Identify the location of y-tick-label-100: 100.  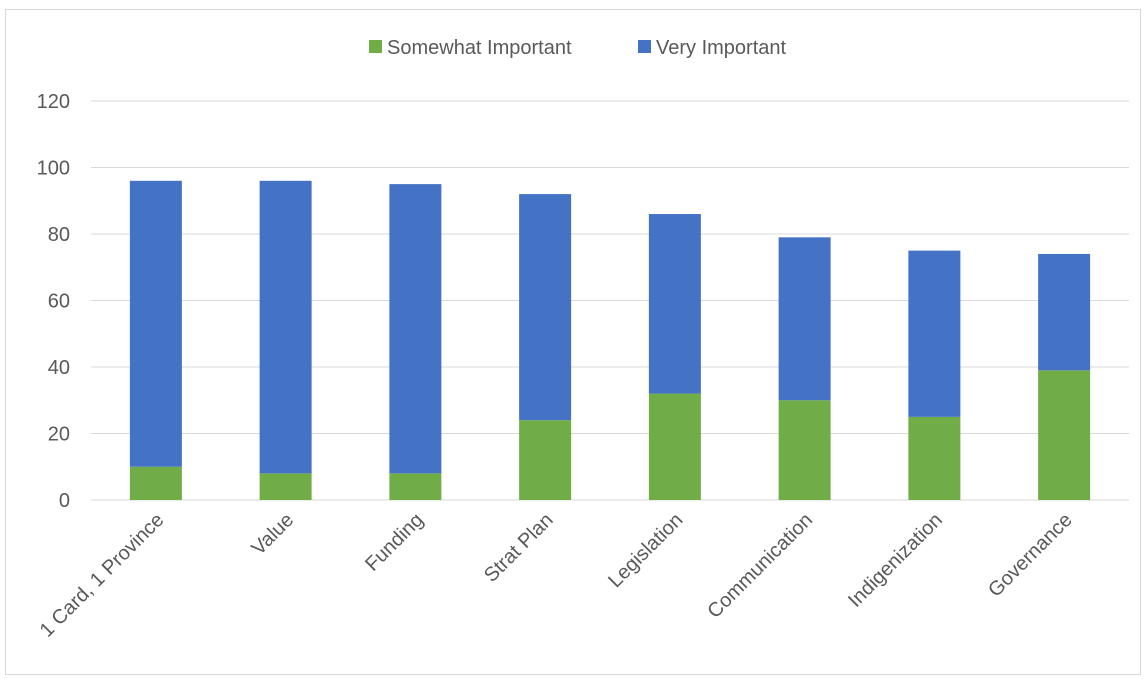
(53, 169).